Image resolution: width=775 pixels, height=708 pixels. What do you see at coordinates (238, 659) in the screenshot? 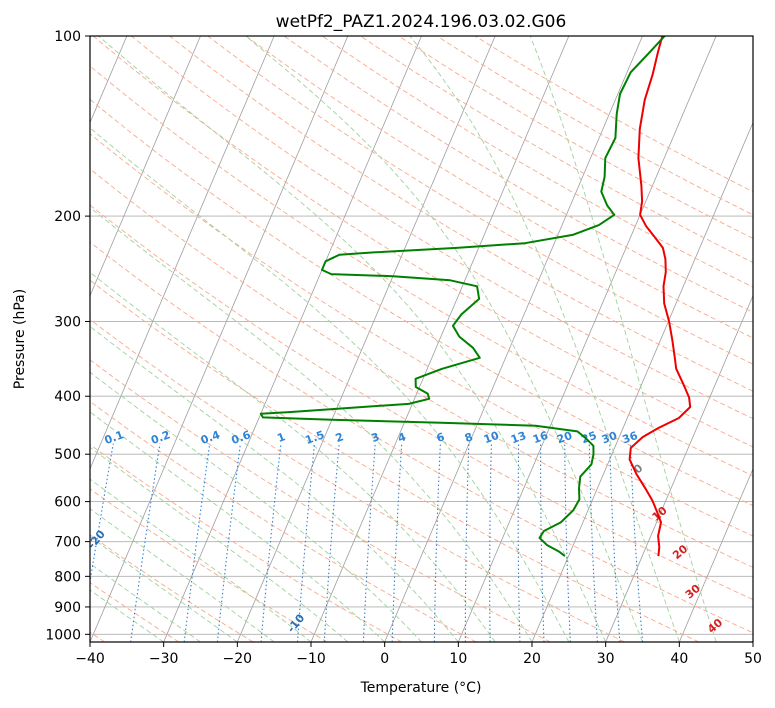
I see `x-tick-label: −20` at bounding box center [238, 659].